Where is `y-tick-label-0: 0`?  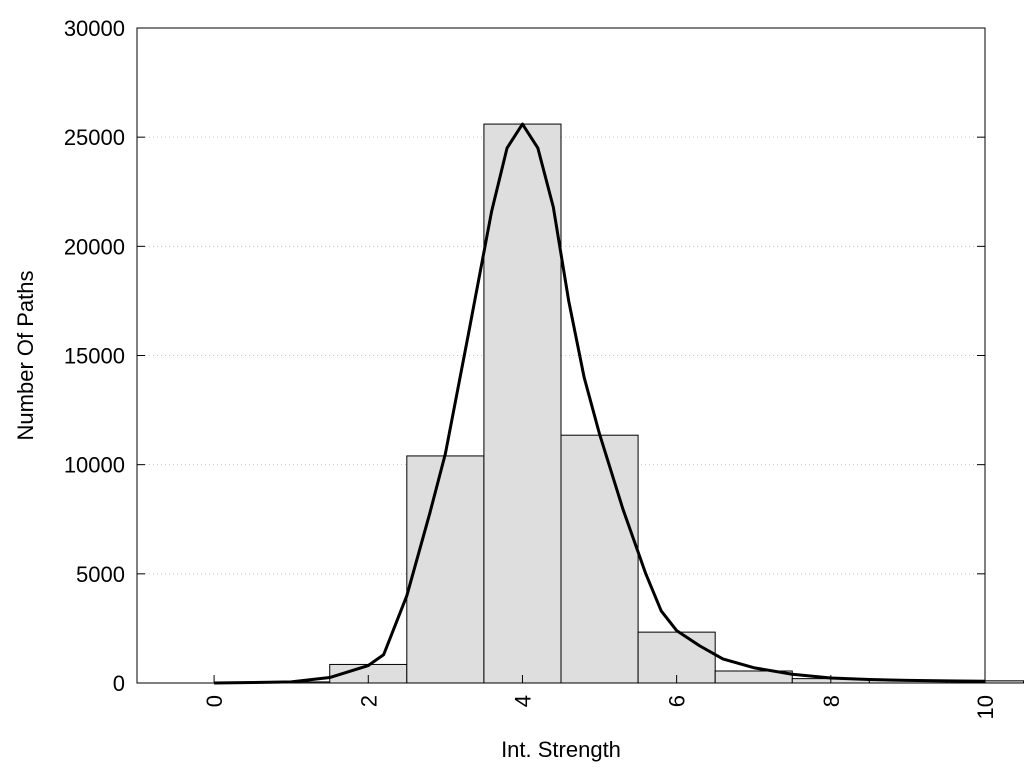 y-tick-label-0: 0 is located at coordinates (119, 683).